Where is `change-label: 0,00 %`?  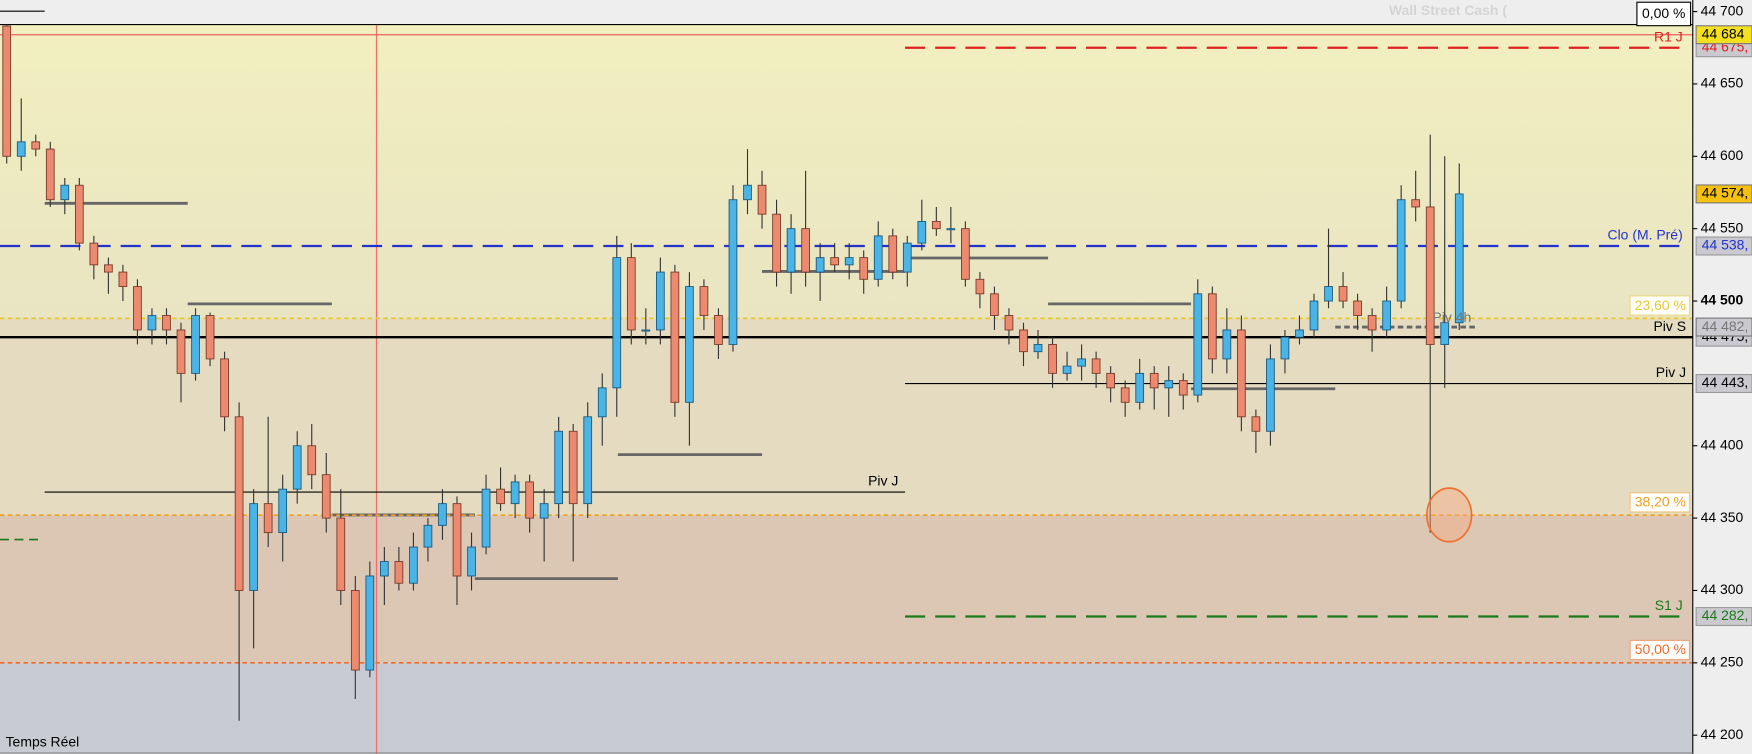
change-label: 0,00 % is located at coordinates (1663, 13).